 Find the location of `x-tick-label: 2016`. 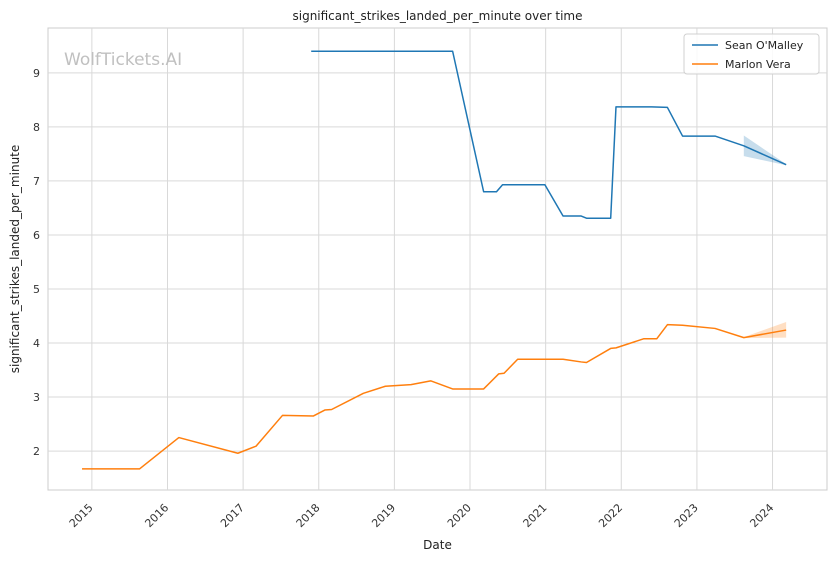

x-tick-label: 2016 is located at coordinates (156, 515).